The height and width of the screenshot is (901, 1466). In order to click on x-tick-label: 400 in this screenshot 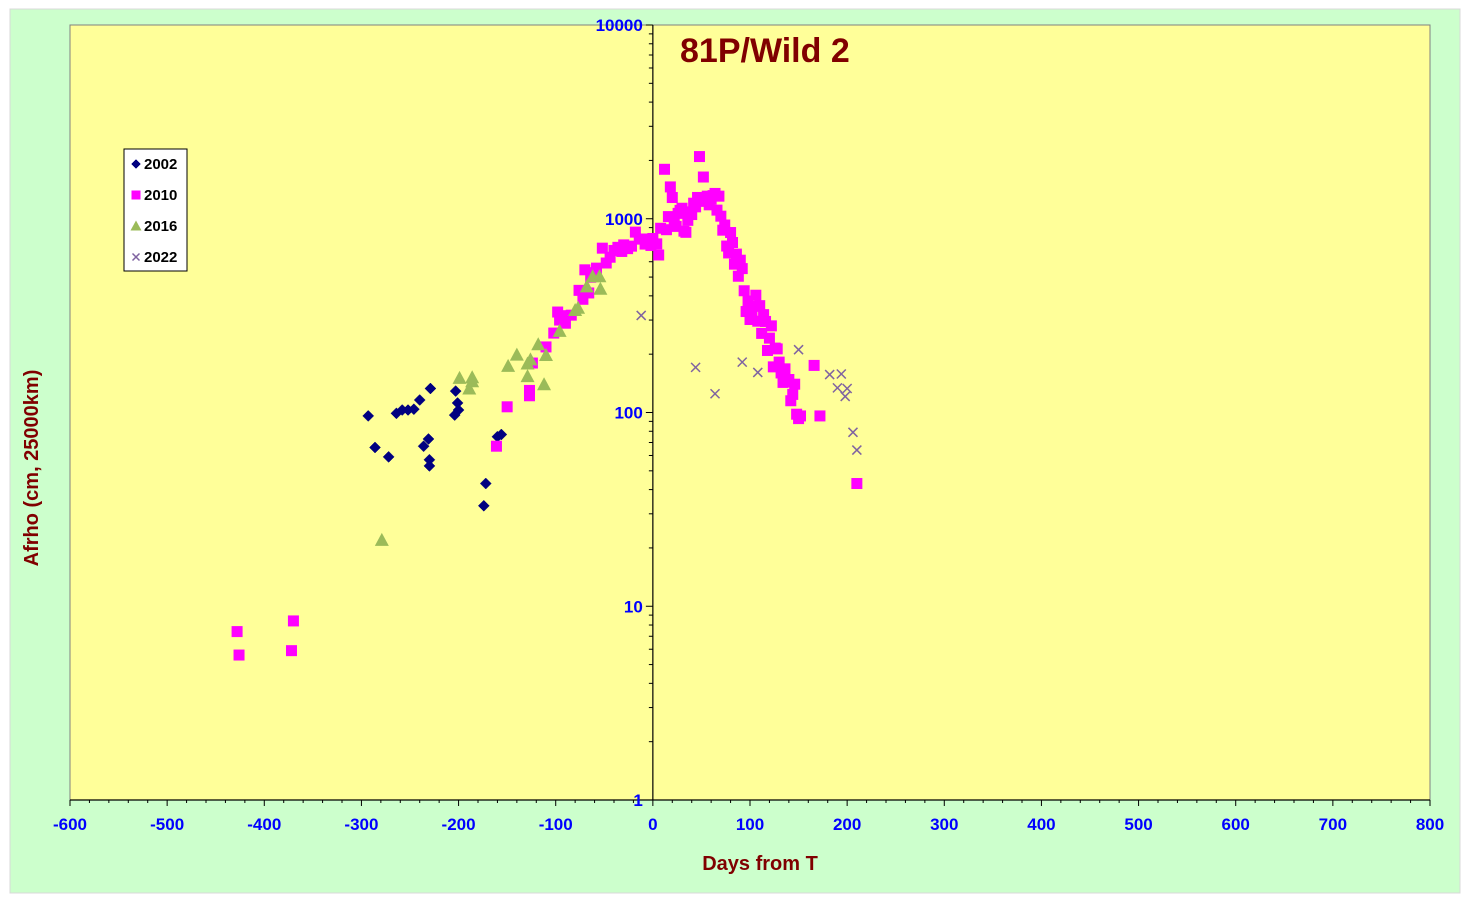, I will do `click(1041, 824)`.